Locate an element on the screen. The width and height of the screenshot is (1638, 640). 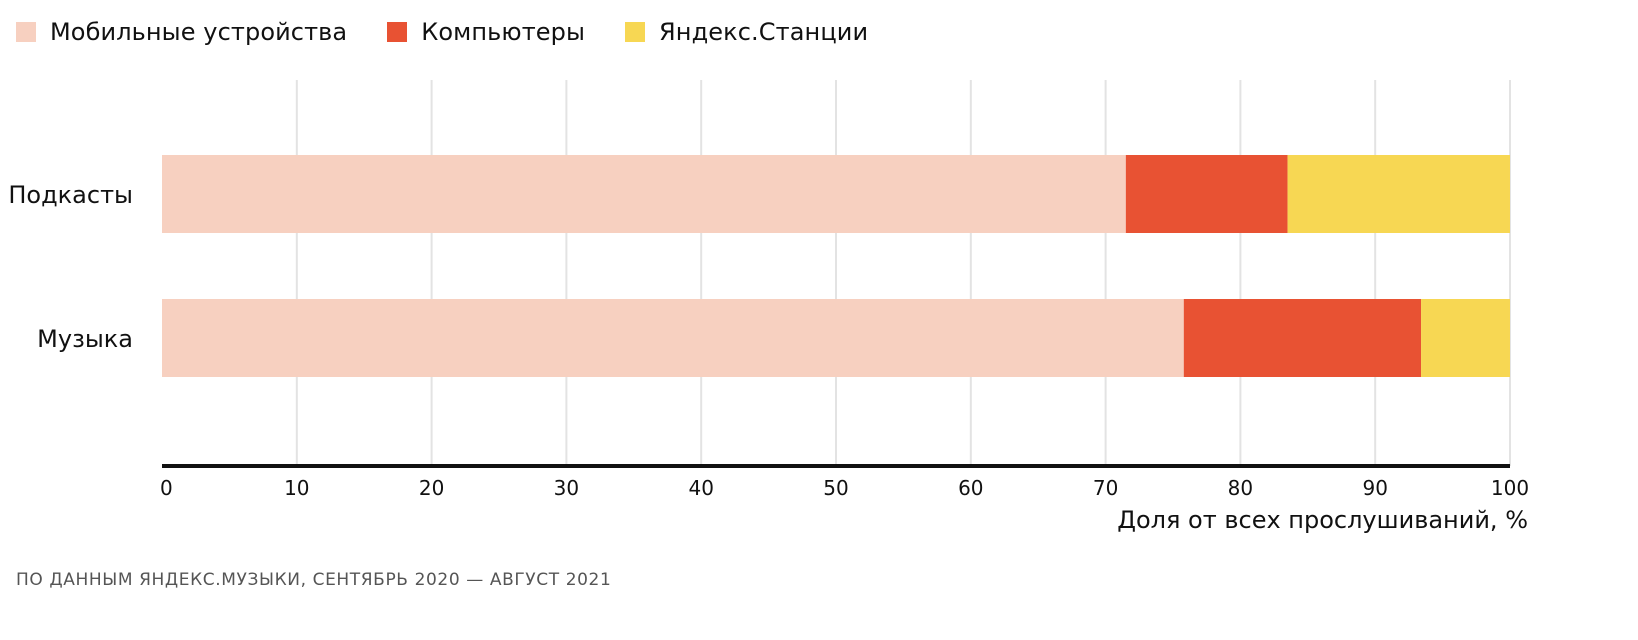
x-axis-label: Доля от всех прослушиваний, % is located at coordinates (1322, 520).